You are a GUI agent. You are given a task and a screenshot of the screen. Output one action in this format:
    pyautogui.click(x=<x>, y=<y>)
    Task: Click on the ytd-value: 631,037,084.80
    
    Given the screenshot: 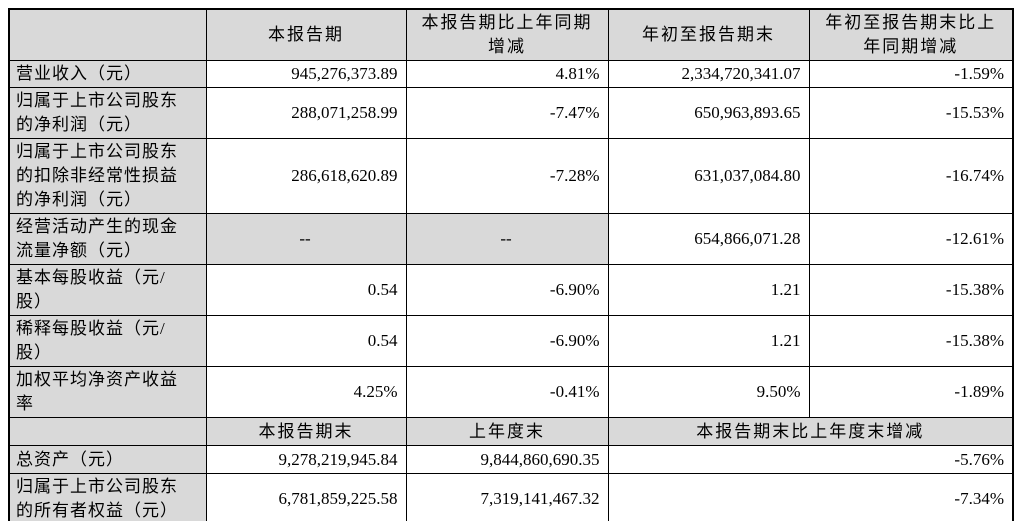 What is the action you would take?
    pyautogui.click(x=708, y=176)
    